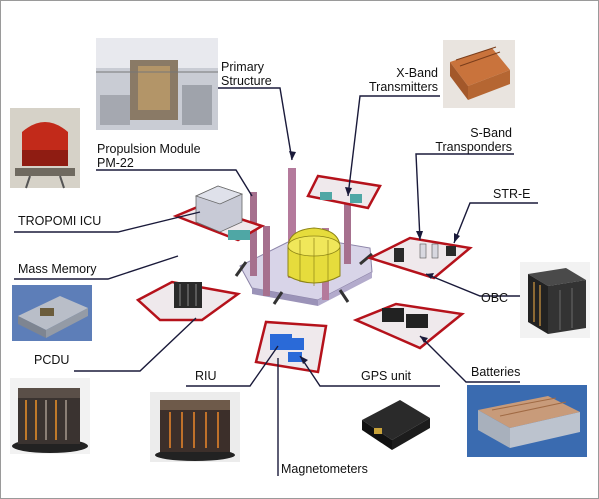  What do you see at coordinates (57, 269) in the screenshot?
I see `label-mass-memory: Mass Memory` at bounding box center [57, 269].